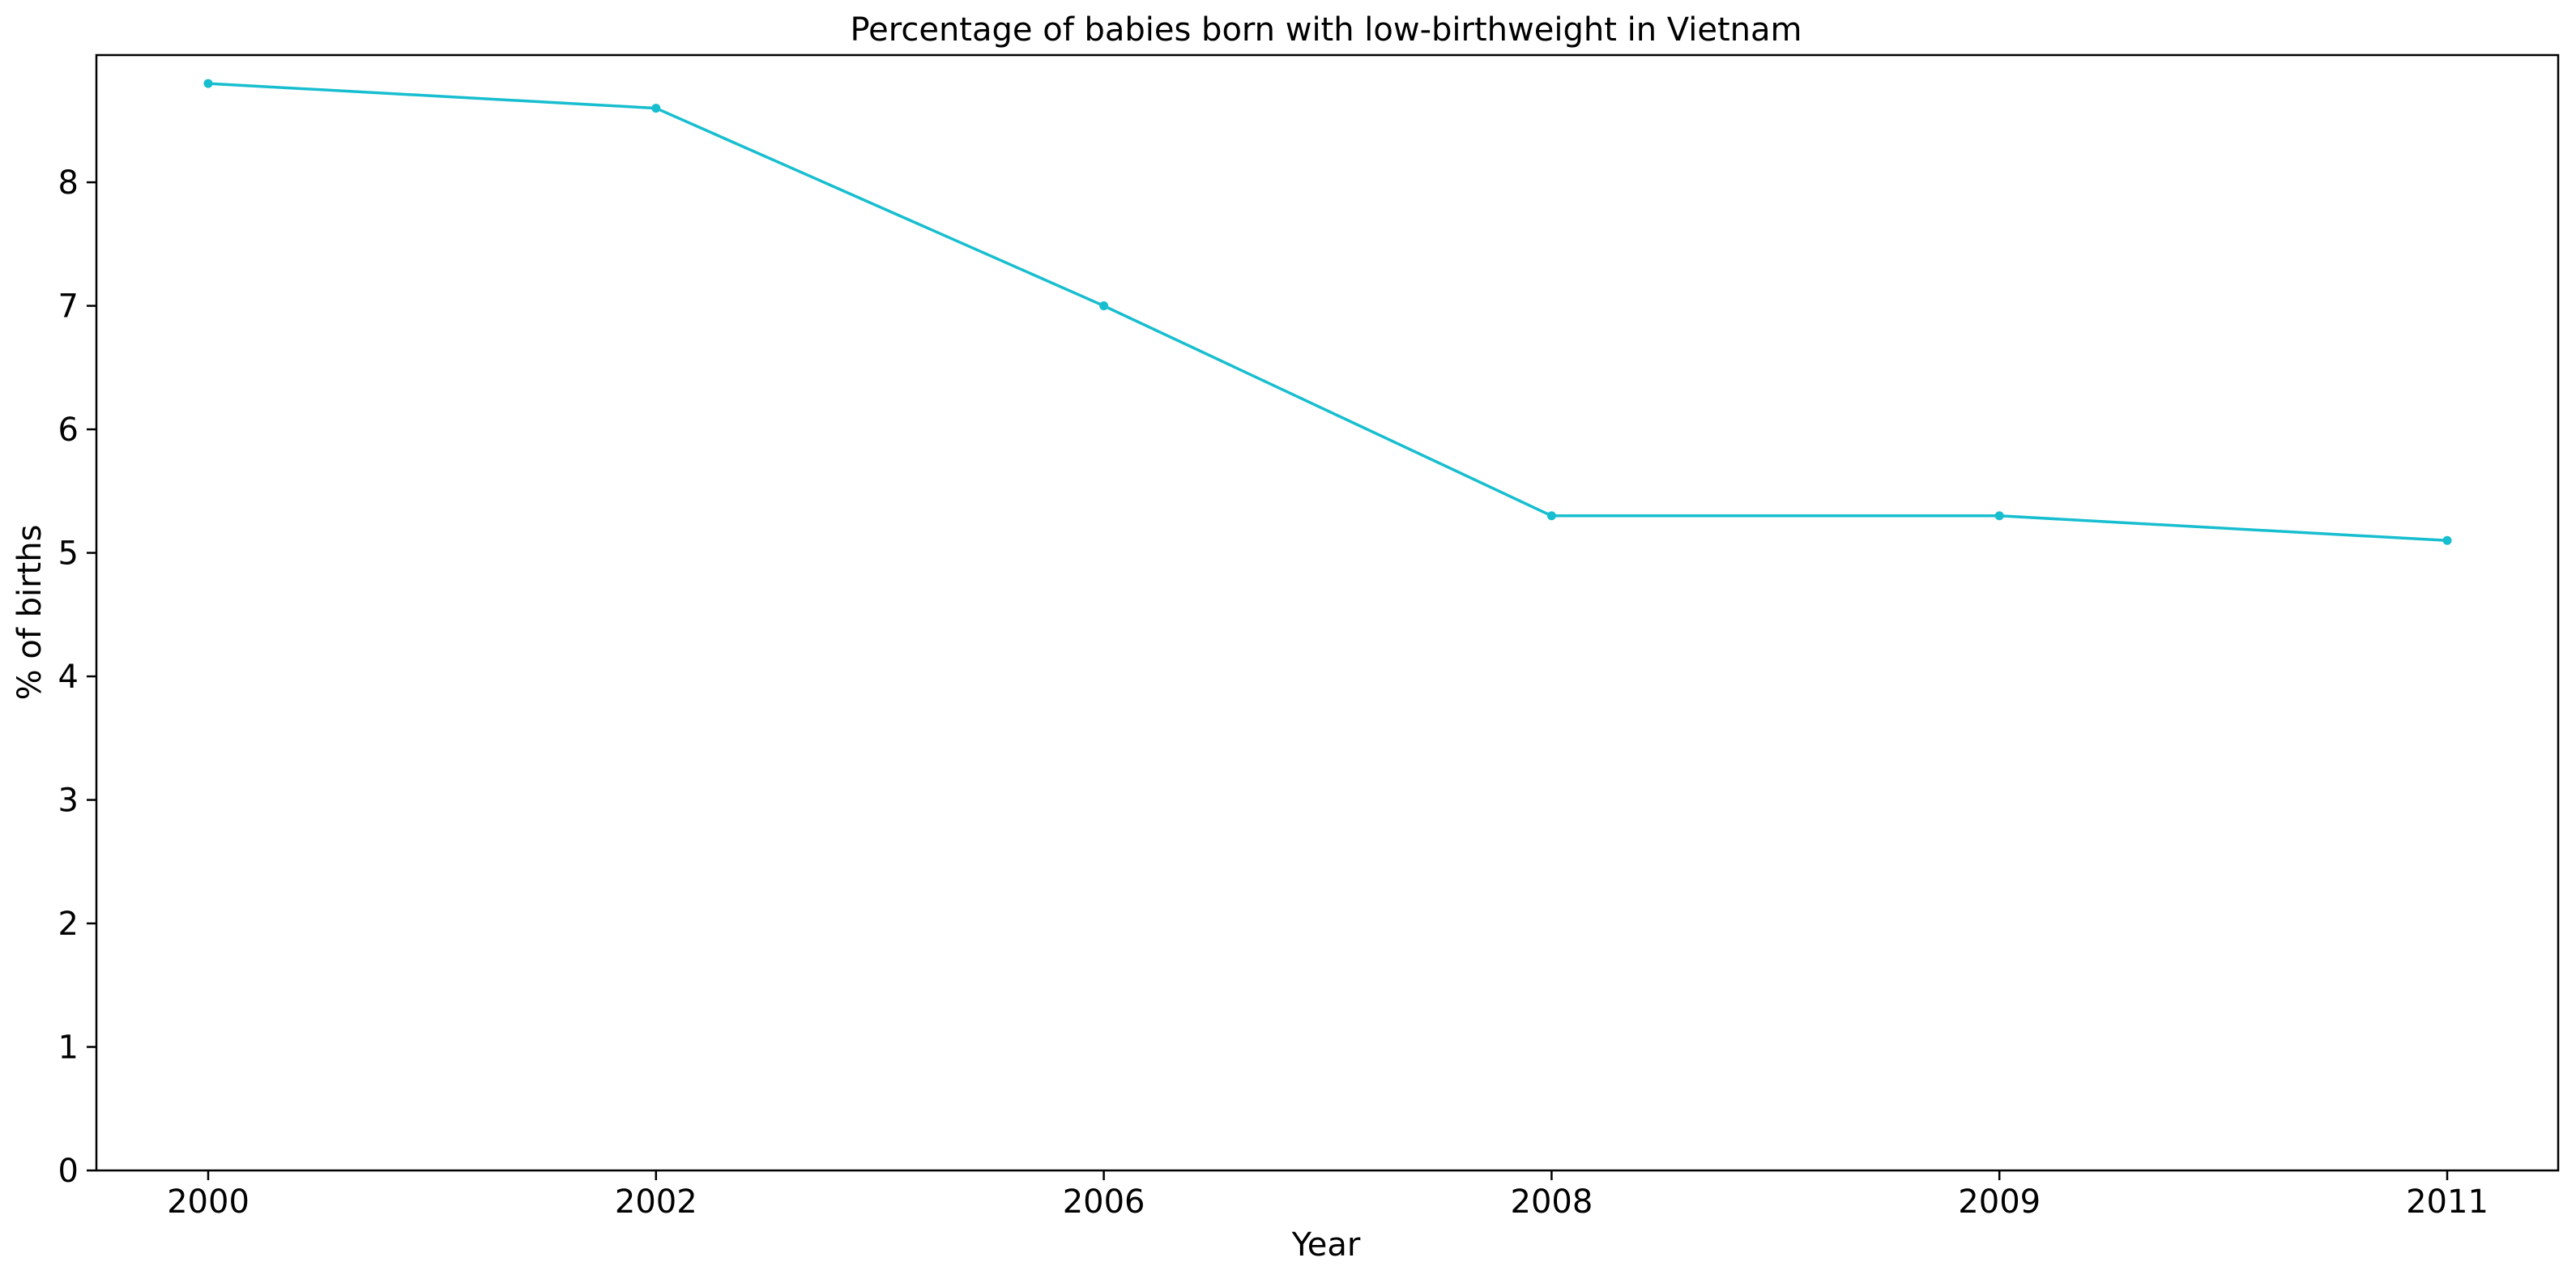 The image size is (2576, 1279). Describe the element at coordinates (30, 613) in the screenshot. I see `y-axis-label: % of births` at that location.